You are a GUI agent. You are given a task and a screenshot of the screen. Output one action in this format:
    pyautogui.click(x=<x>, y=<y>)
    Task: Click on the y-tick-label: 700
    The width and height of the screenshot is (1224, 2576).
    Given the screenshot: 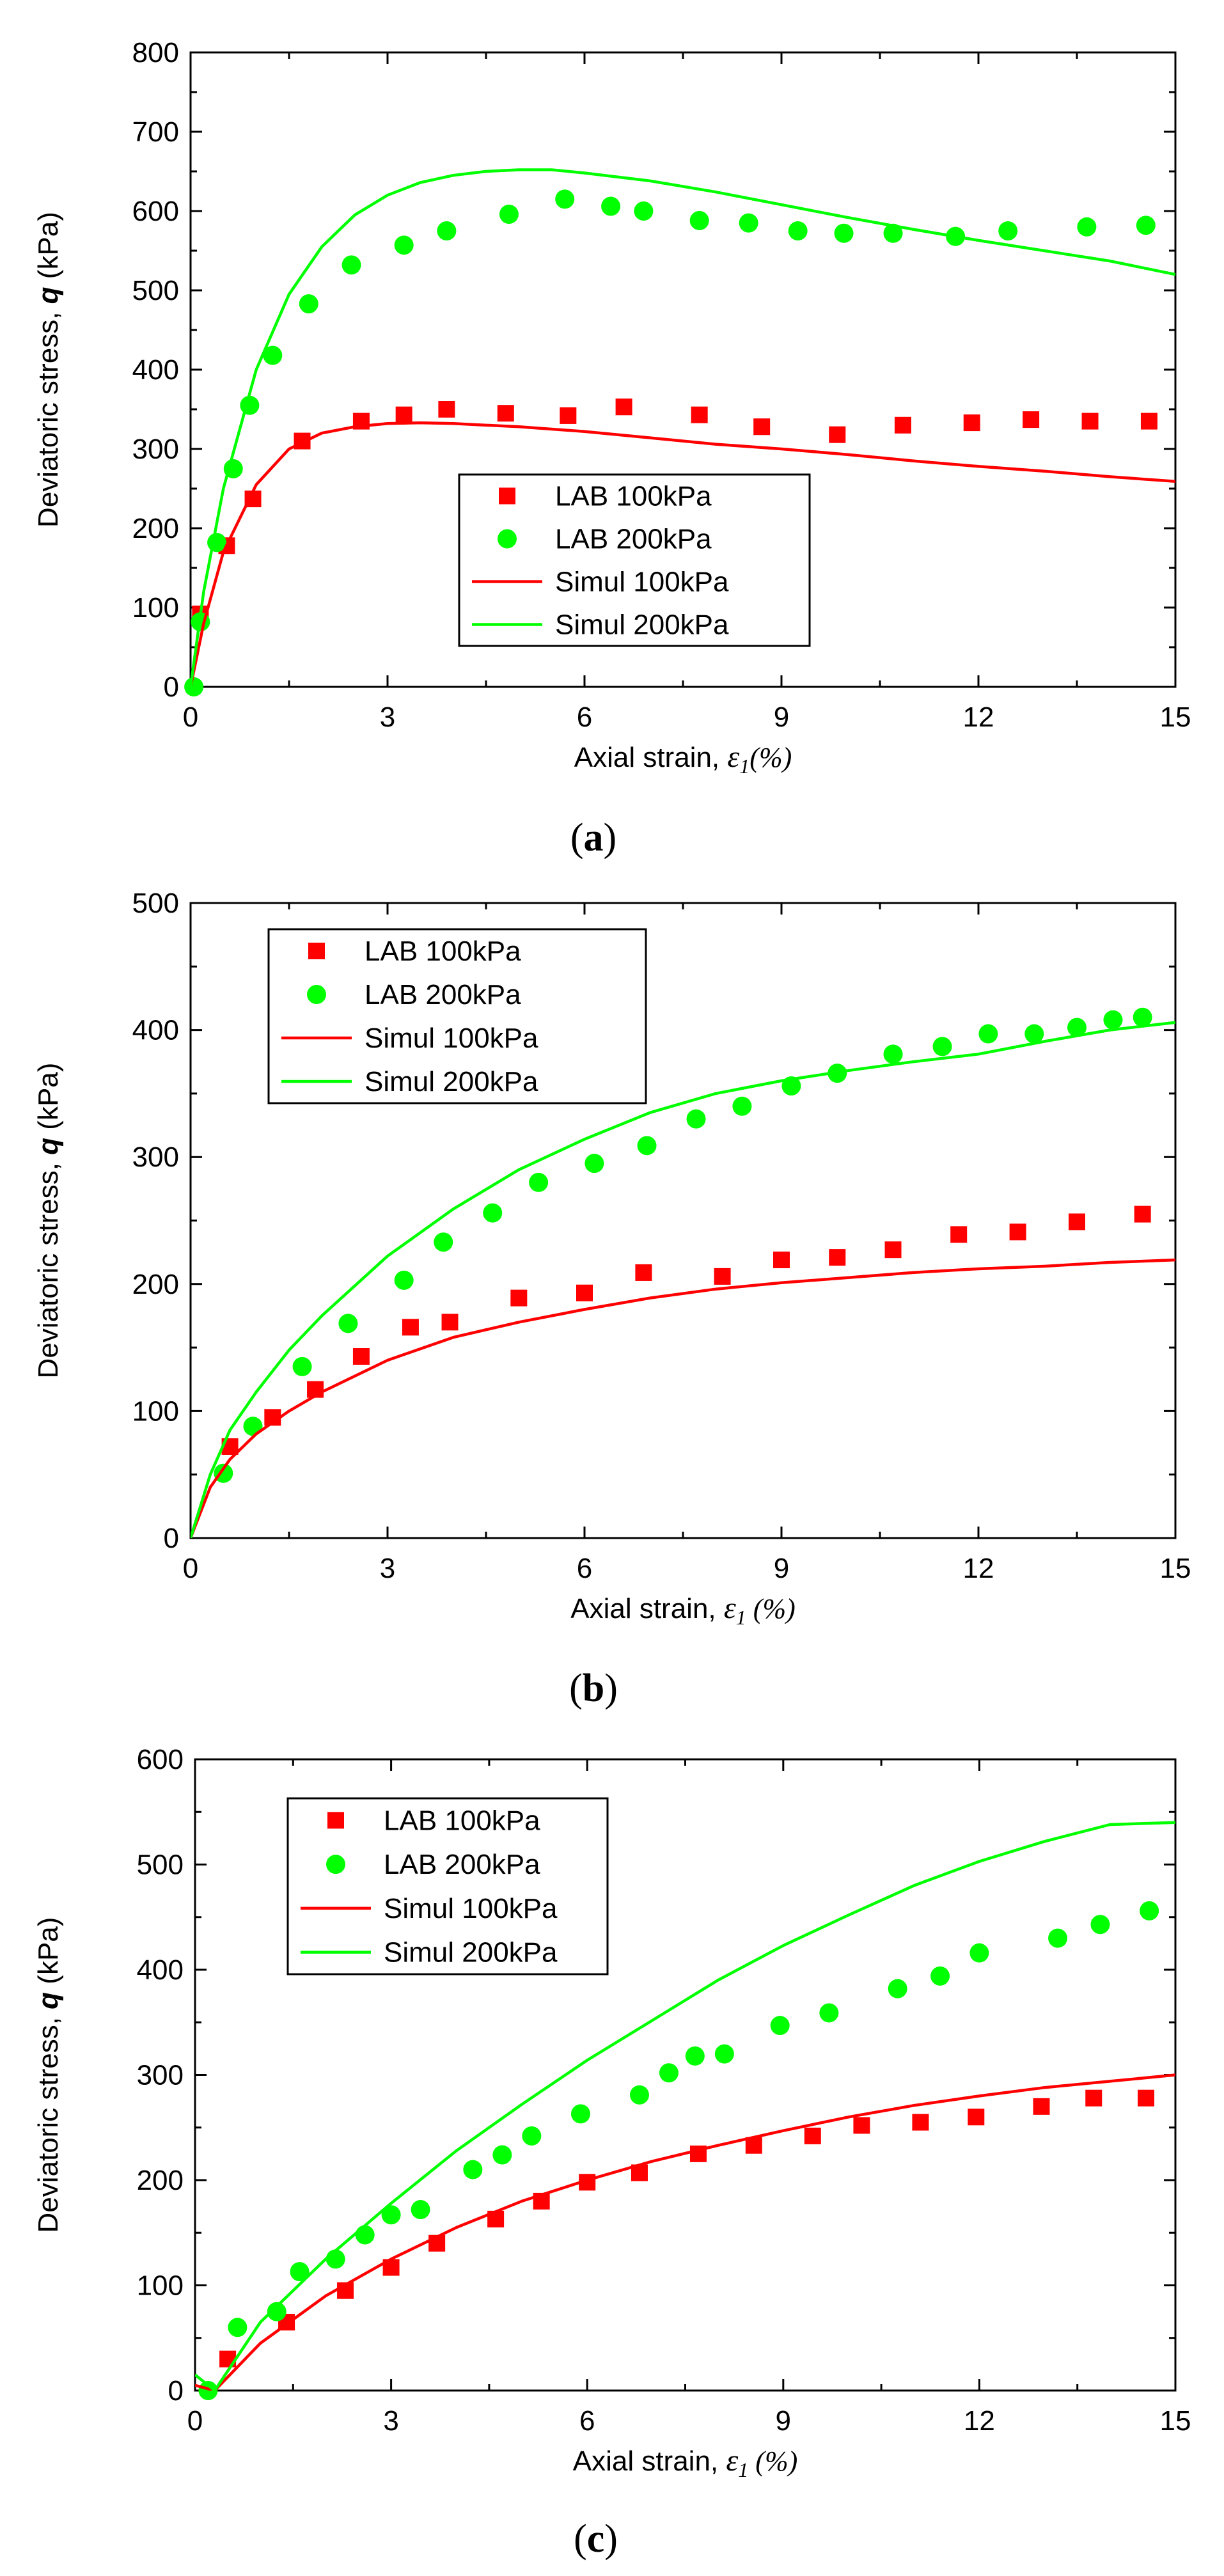 What is the action you would take?
    pyautogui.click(x=155, y=132)
    